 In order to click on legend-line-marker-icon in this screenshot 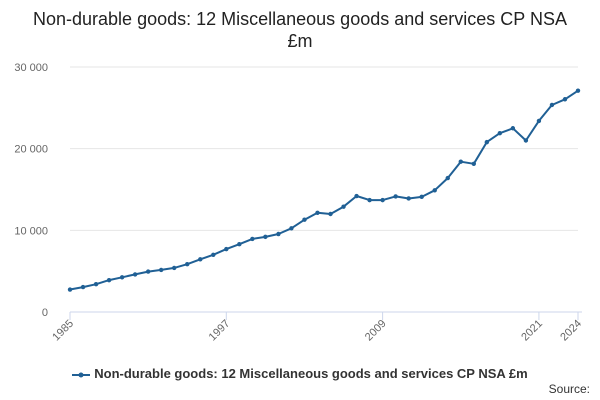, I will do `click(81, 375)`.